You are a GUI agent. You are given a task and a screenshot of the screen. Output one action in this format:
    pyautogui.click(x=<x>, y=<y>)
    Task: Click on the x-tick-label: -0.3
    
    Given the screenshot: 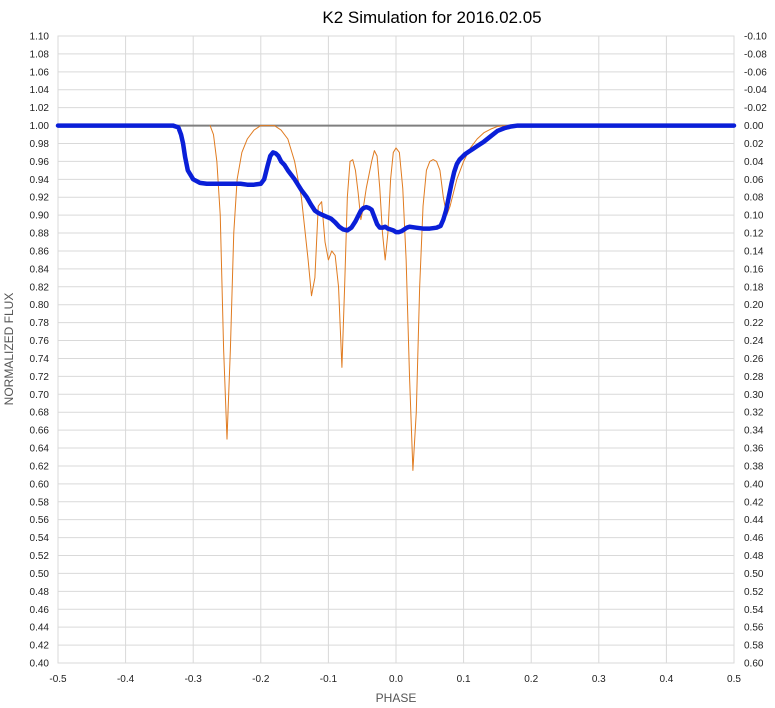 What is the action you would take?
    pyautogui.click(x=194, y=679)
    